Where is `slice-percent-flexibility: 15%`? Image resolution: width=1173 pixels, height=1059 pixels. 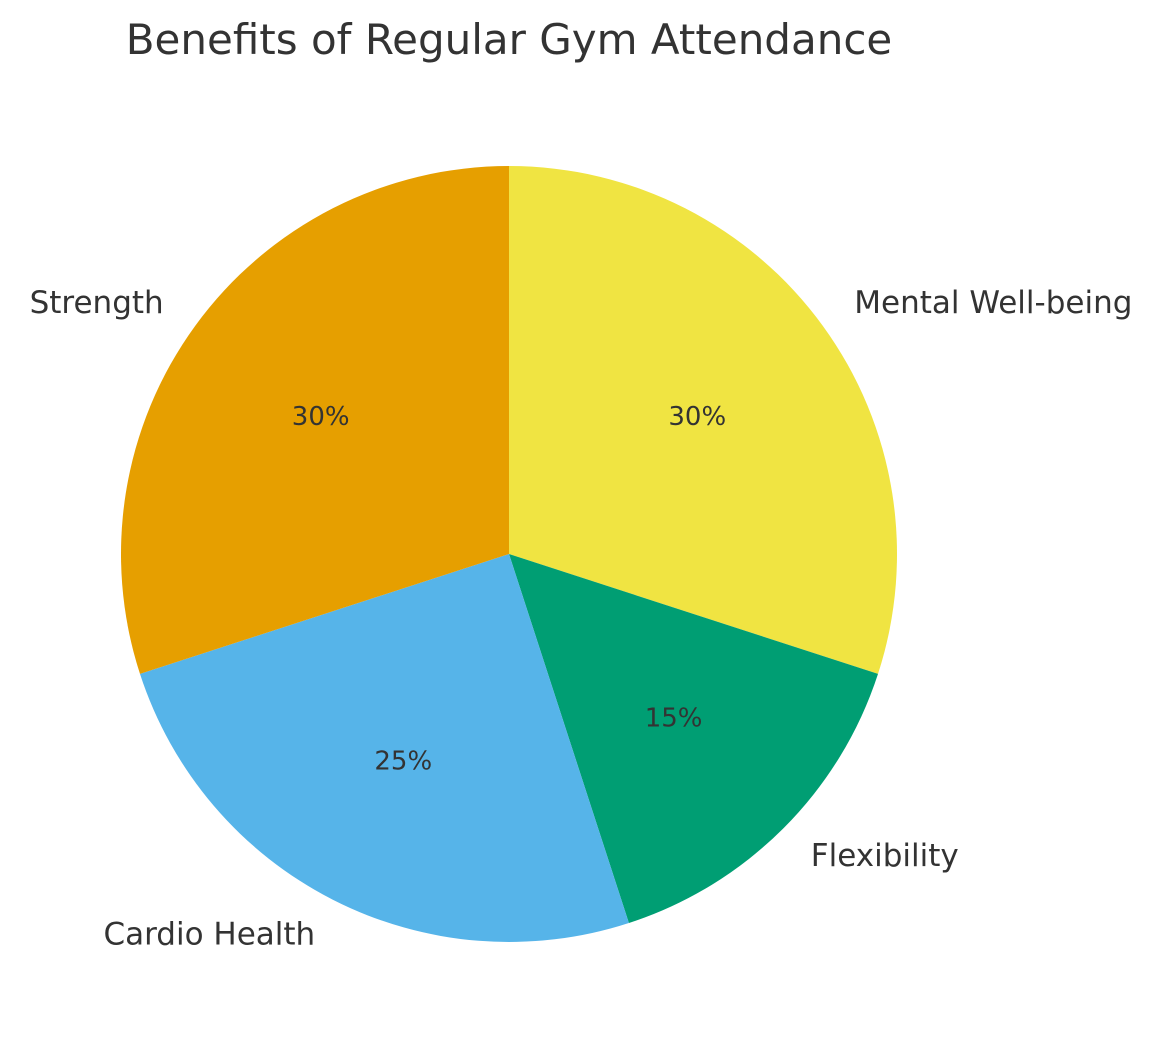 slice-percent-flexibility: 15% is located at coordinates (674, 719).